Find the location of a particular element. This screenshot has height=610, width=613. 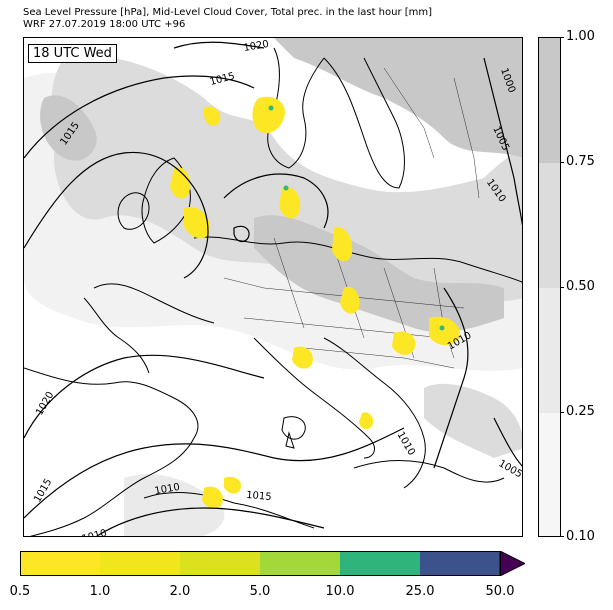

isobar-label: 1015 is located at coordinates (259, 496).